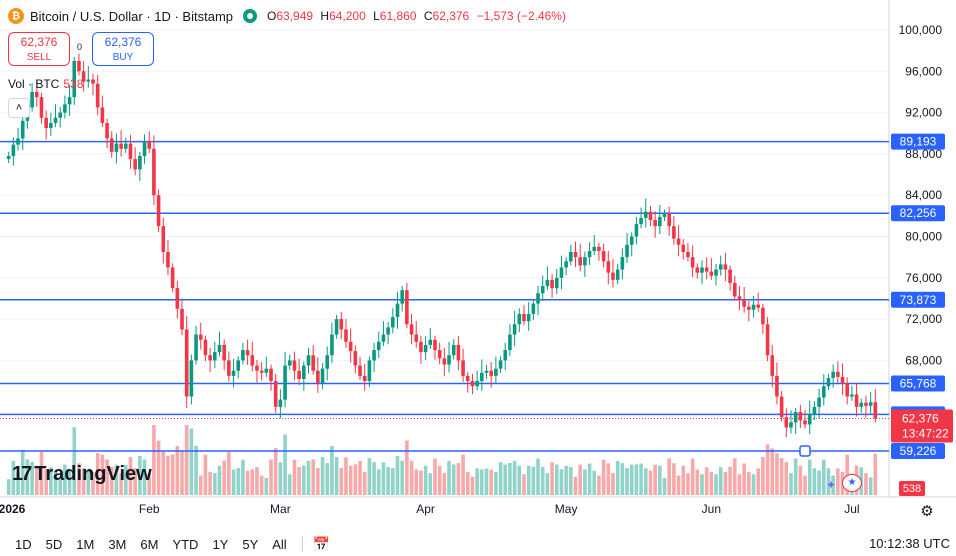  I want to click on symbol-title: Bitcoin / U.S. Dollar · 1D · Bitstamp, so click(131, 16).